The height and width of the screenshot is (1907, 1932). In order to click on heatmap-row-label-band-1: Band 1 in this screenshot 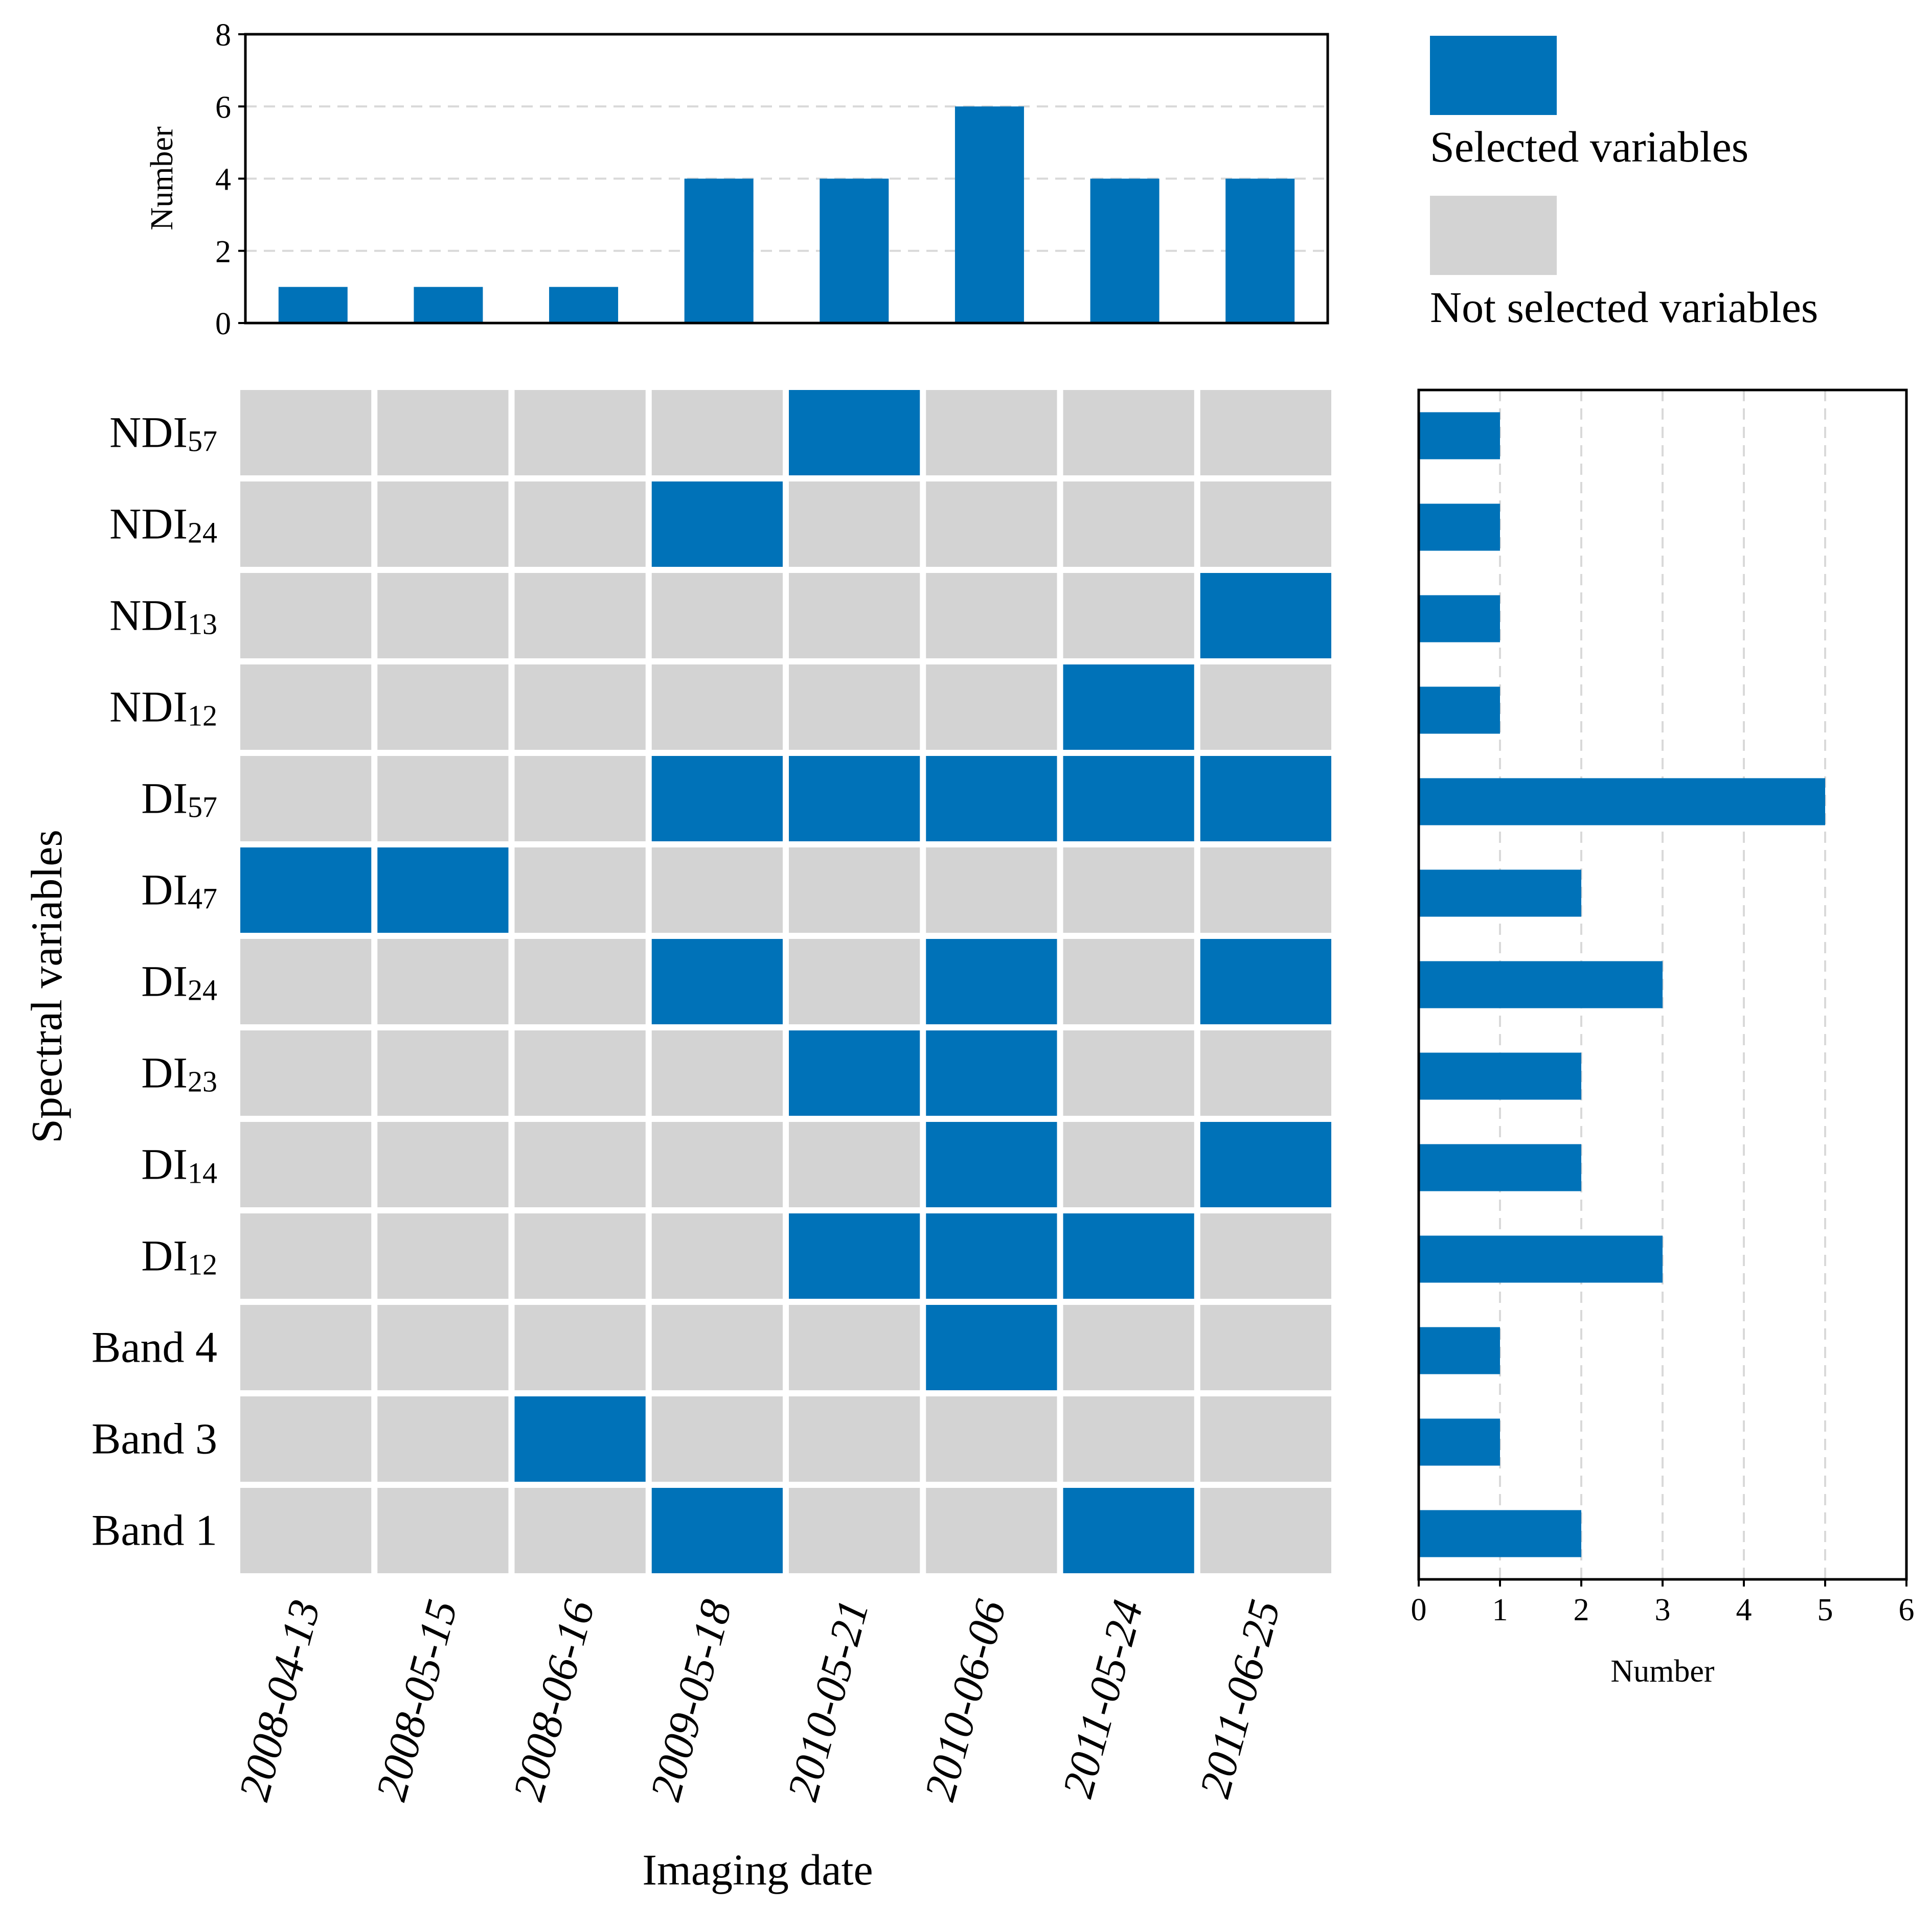, I will do `click(154, 1531)`.